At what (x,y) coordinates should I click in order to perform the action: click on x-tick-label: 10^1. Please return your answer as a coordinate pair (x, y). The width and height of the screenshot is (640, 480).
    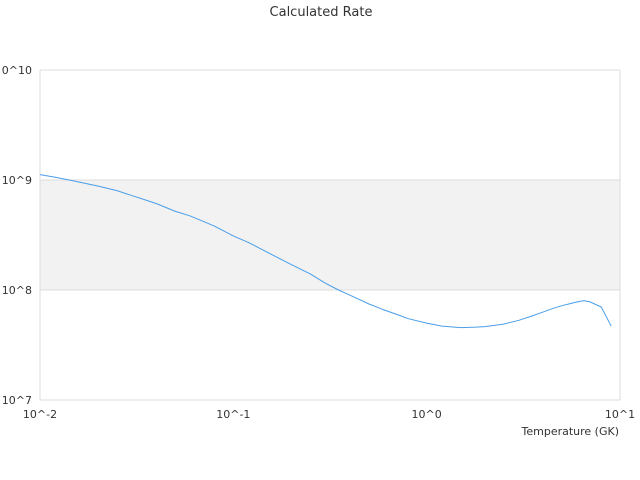
    Looking at the image, I should click on (620, 414).